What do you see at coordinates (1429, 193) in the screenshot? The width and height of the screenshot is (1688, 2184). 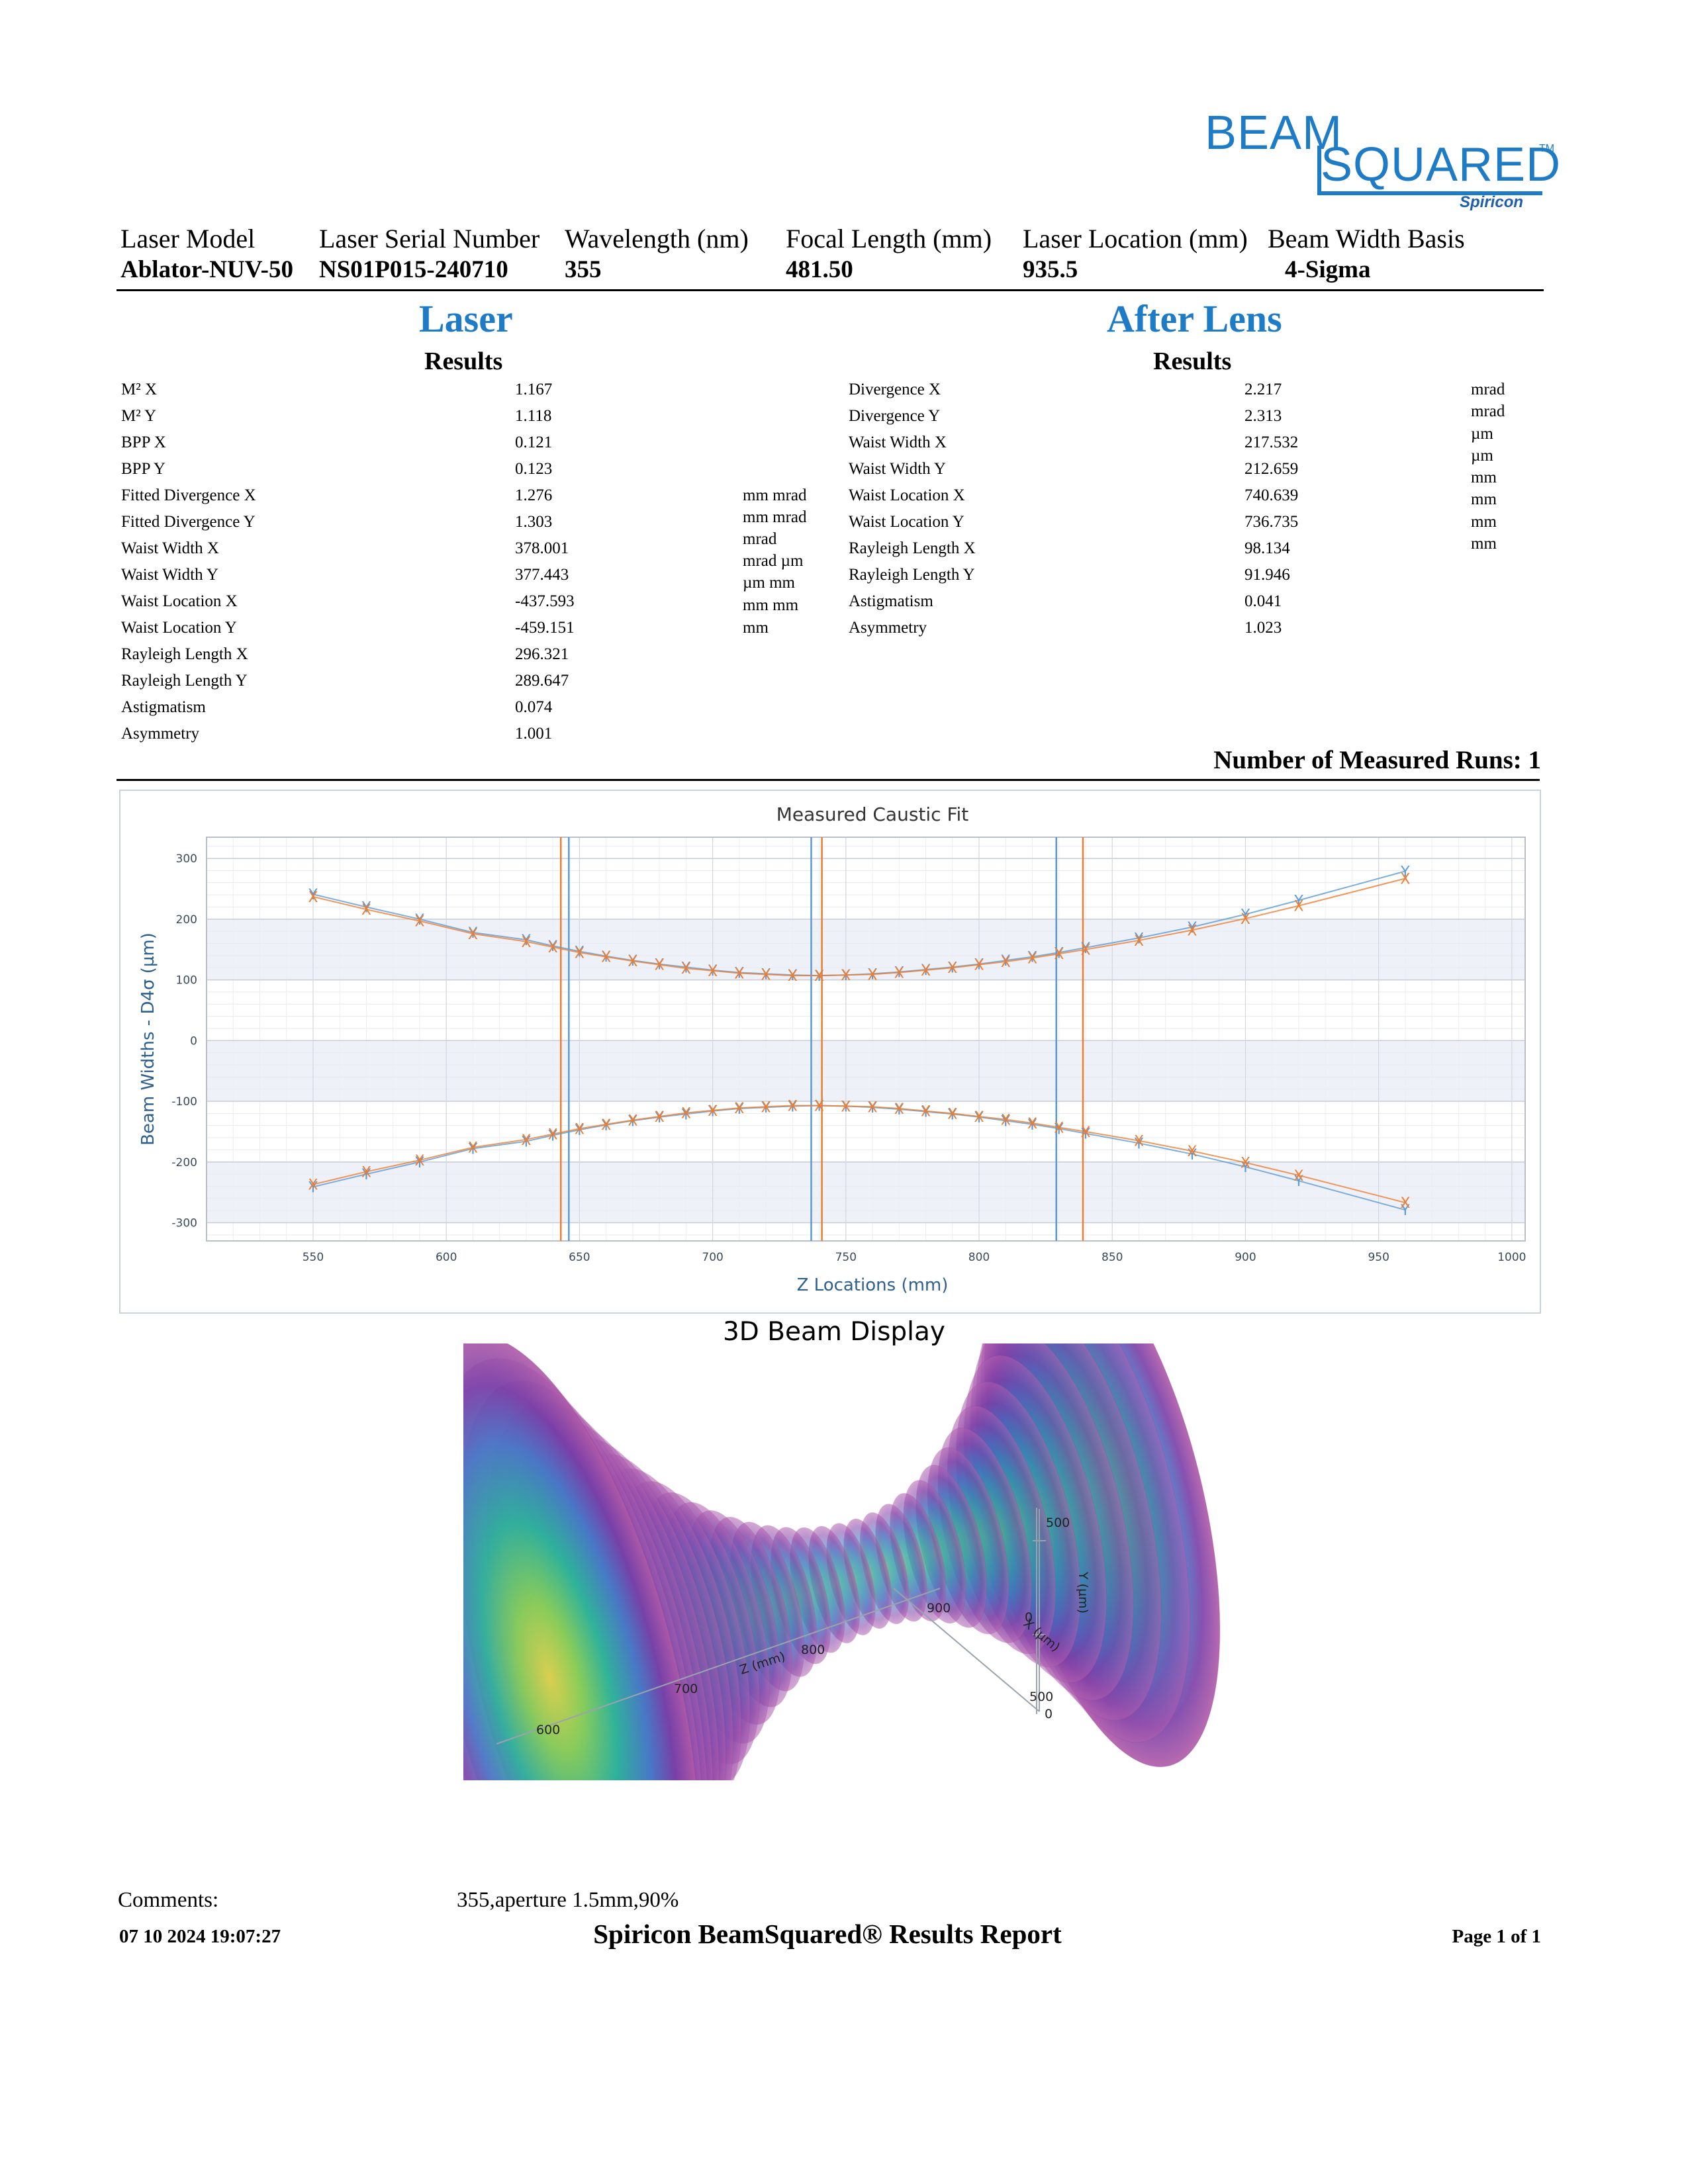 I see `logo-bracket-underline` at bounding box center [1429, 193].